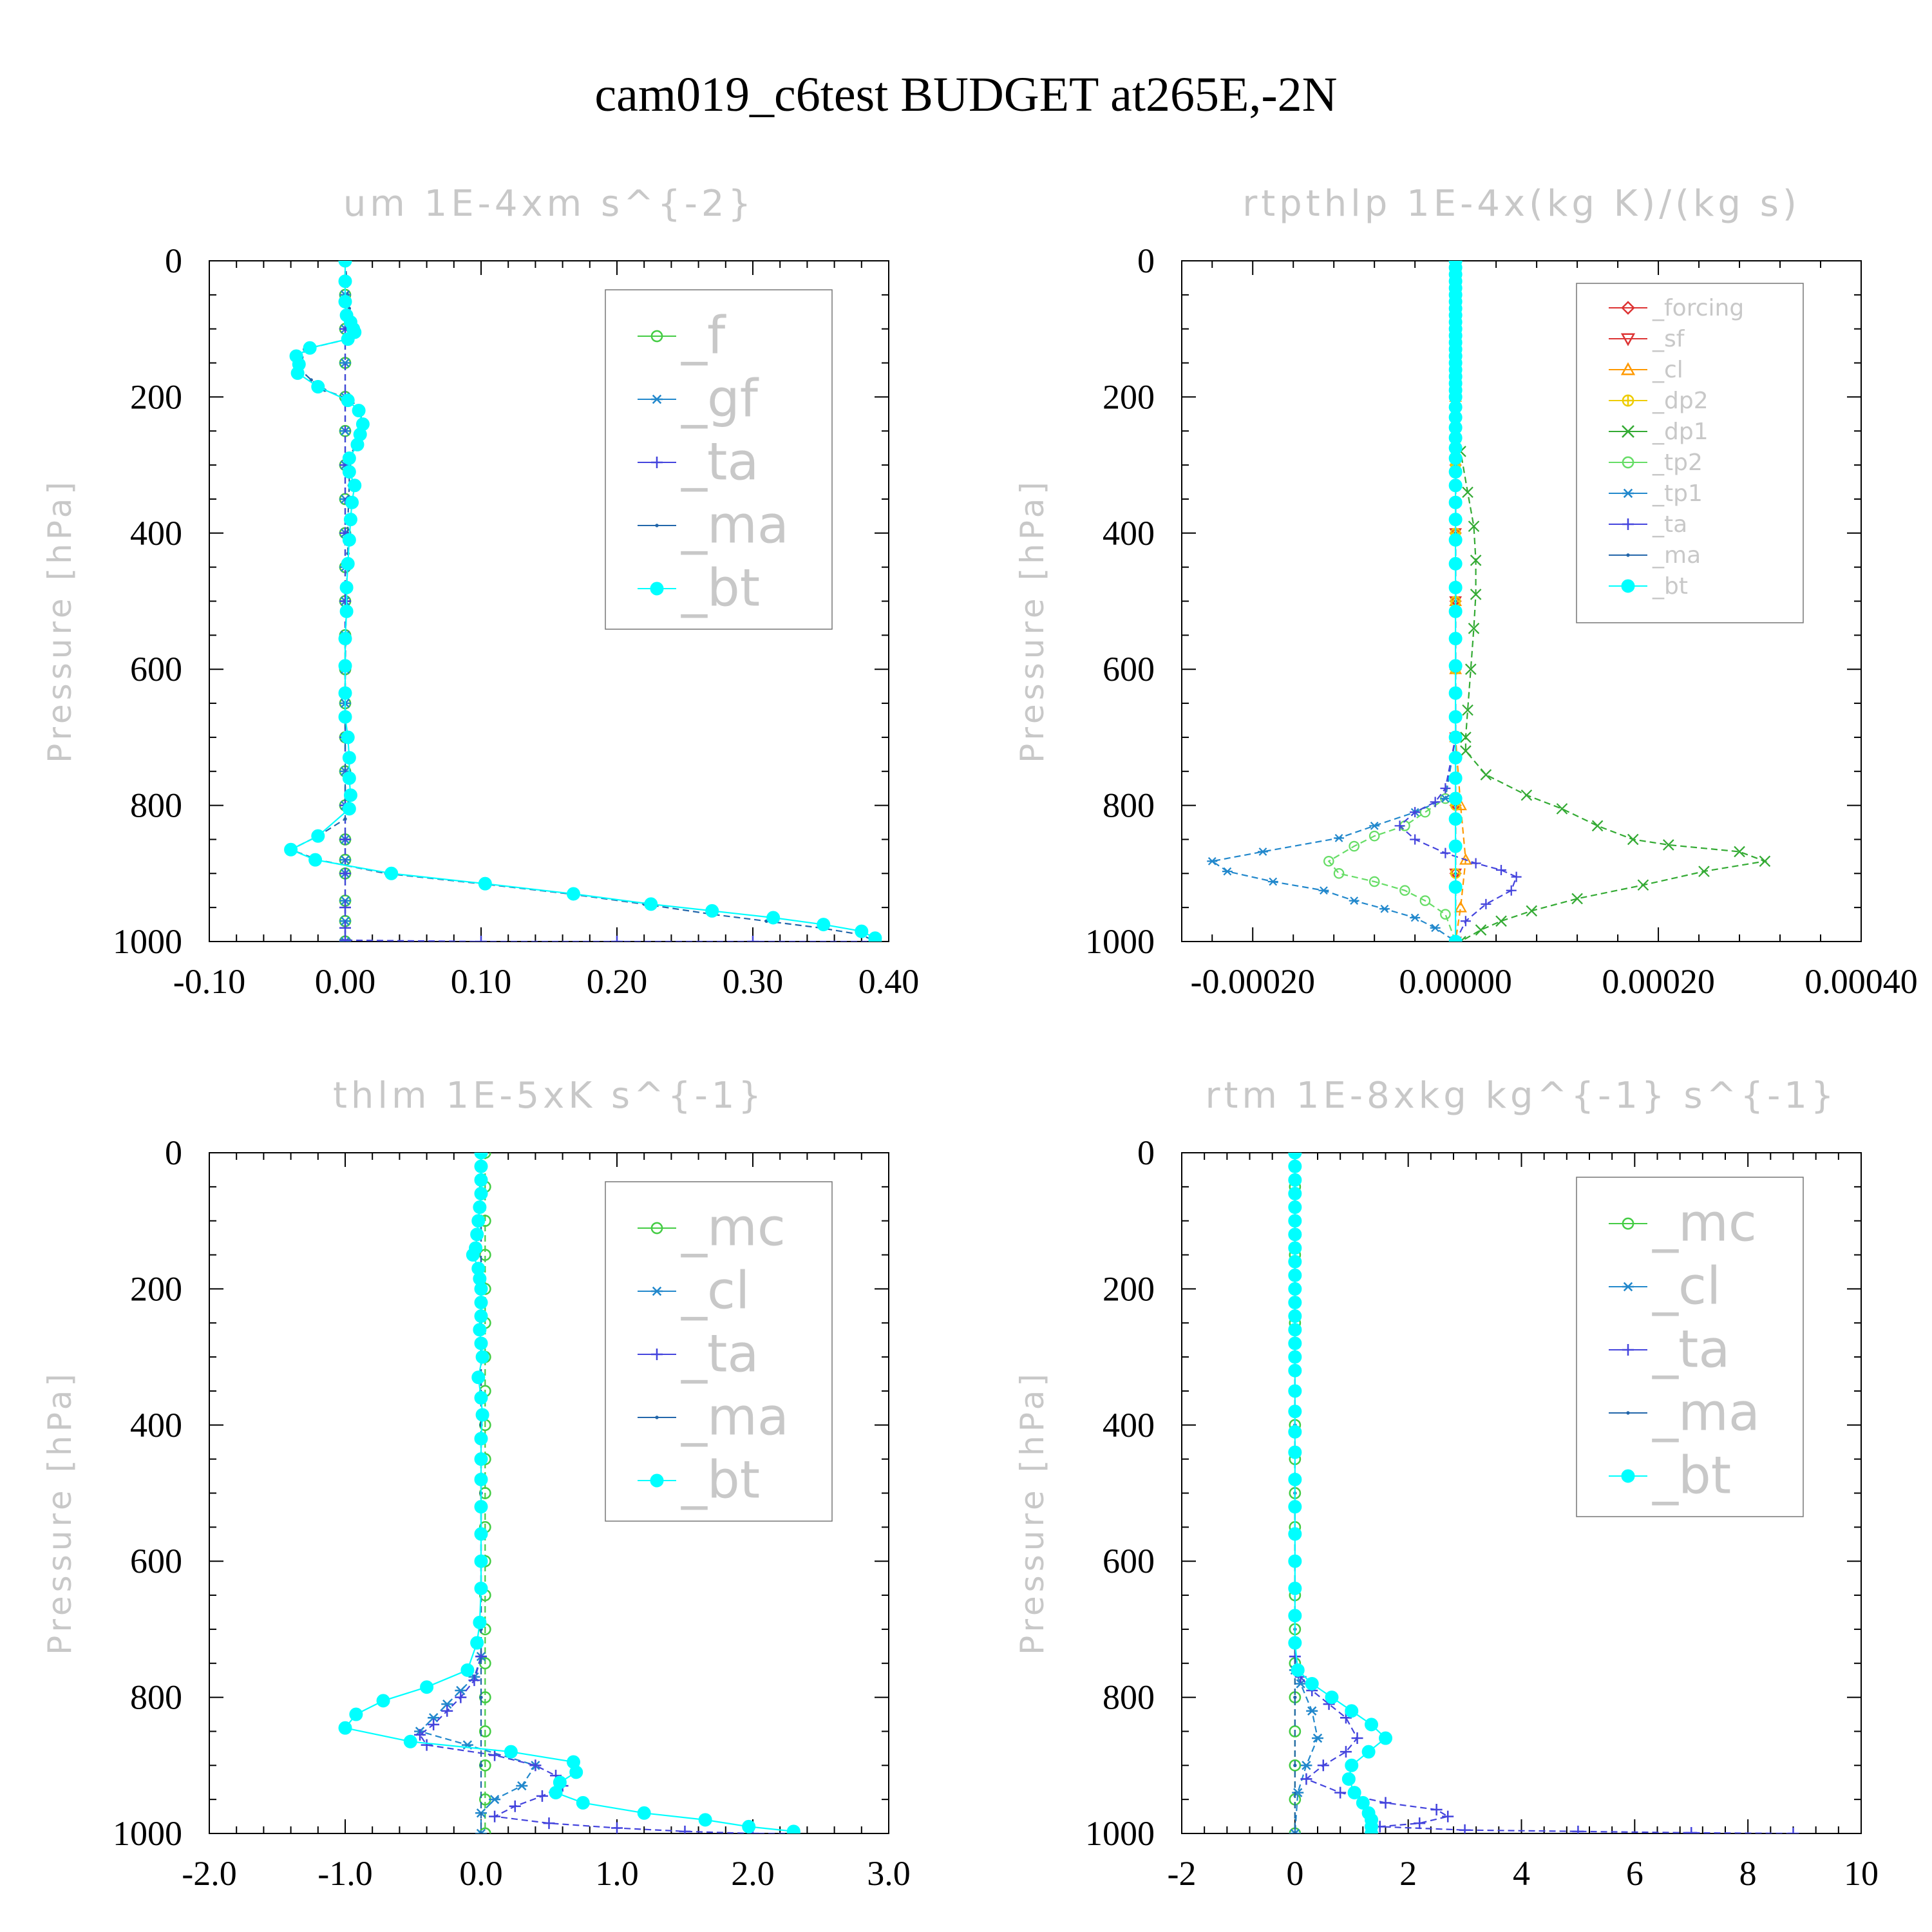 The image size is (1932, 1932). I want to click on series-ta-line, so click(609, 602).